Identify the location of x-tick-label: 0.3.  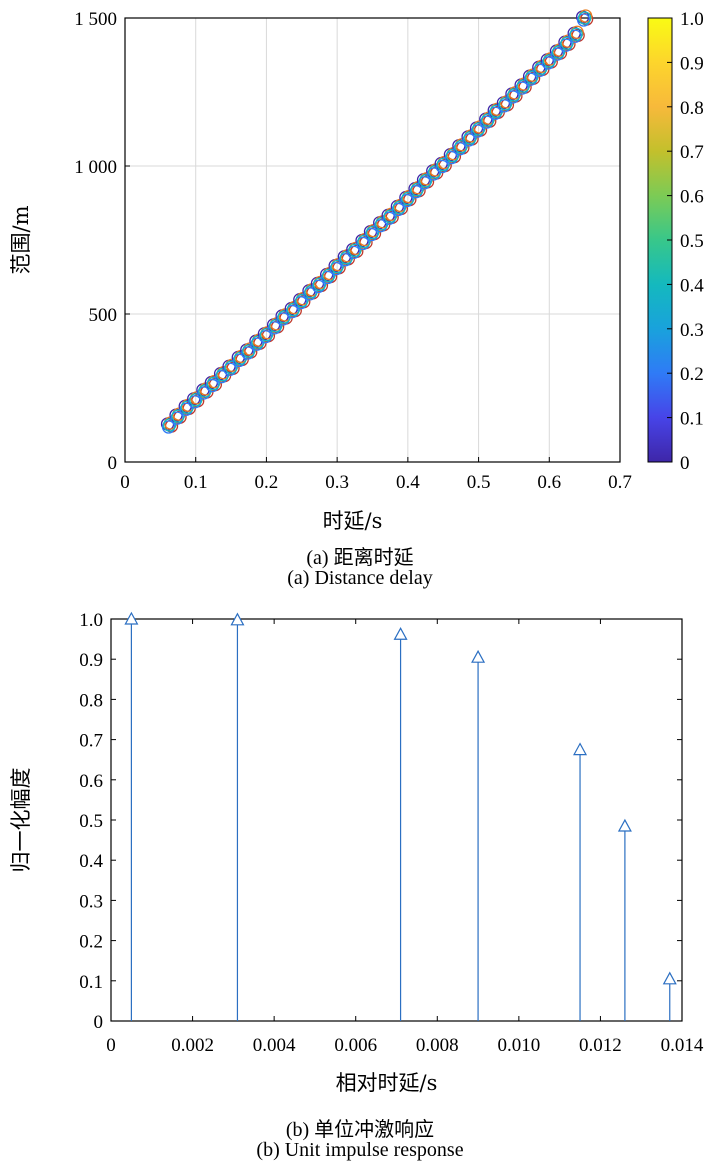
(337, 482).